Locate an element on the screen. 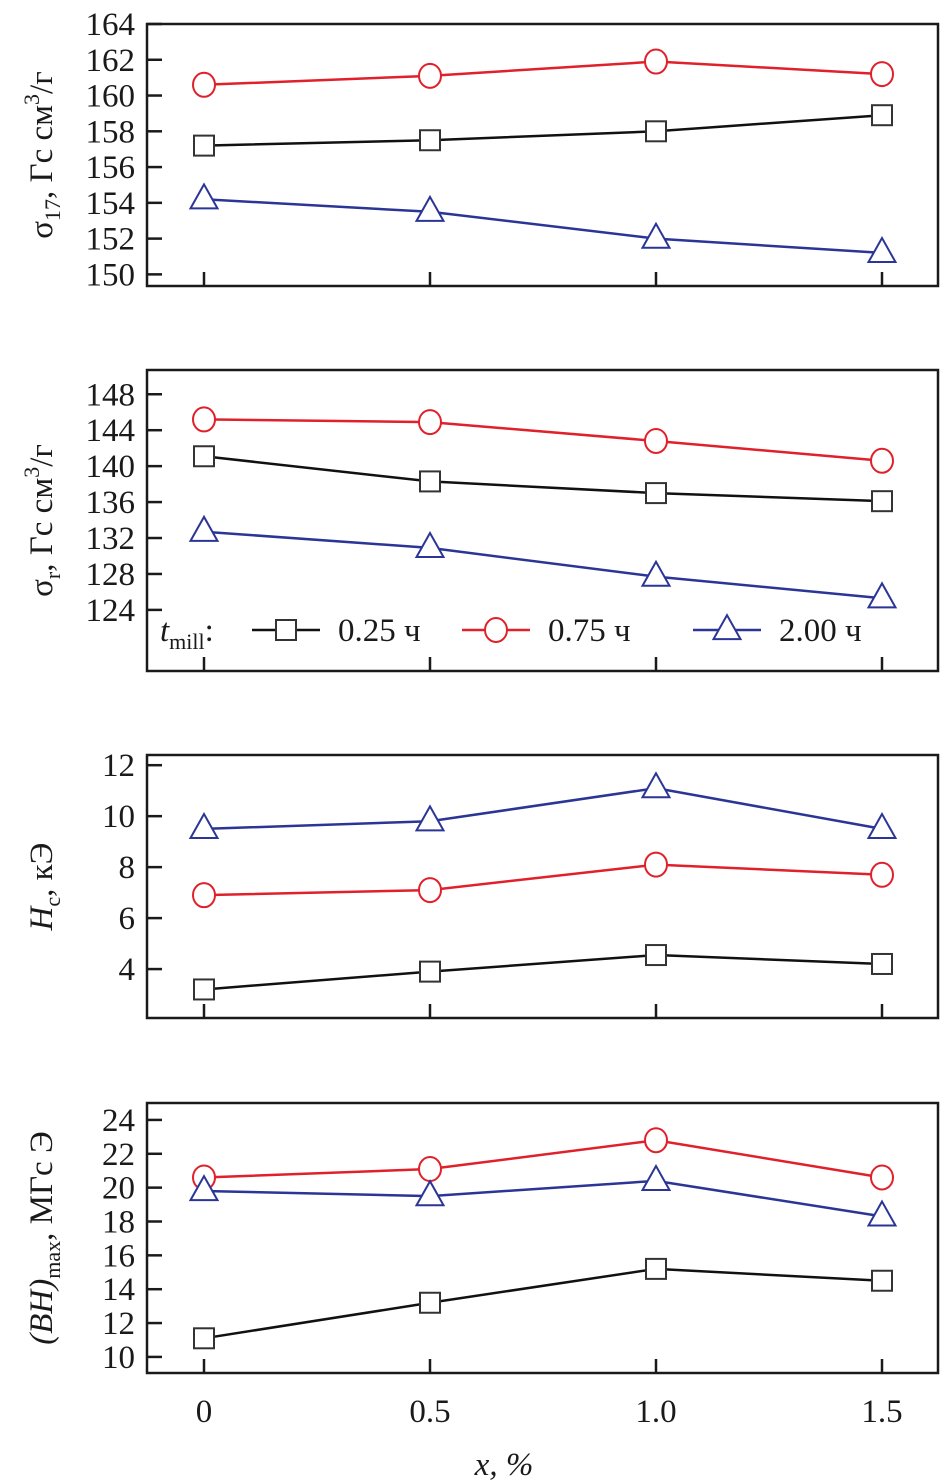 Image resolution: width=940 pixels, height=1483 pixels. y-tick-label: 154 is located at coordinates (111, 204).